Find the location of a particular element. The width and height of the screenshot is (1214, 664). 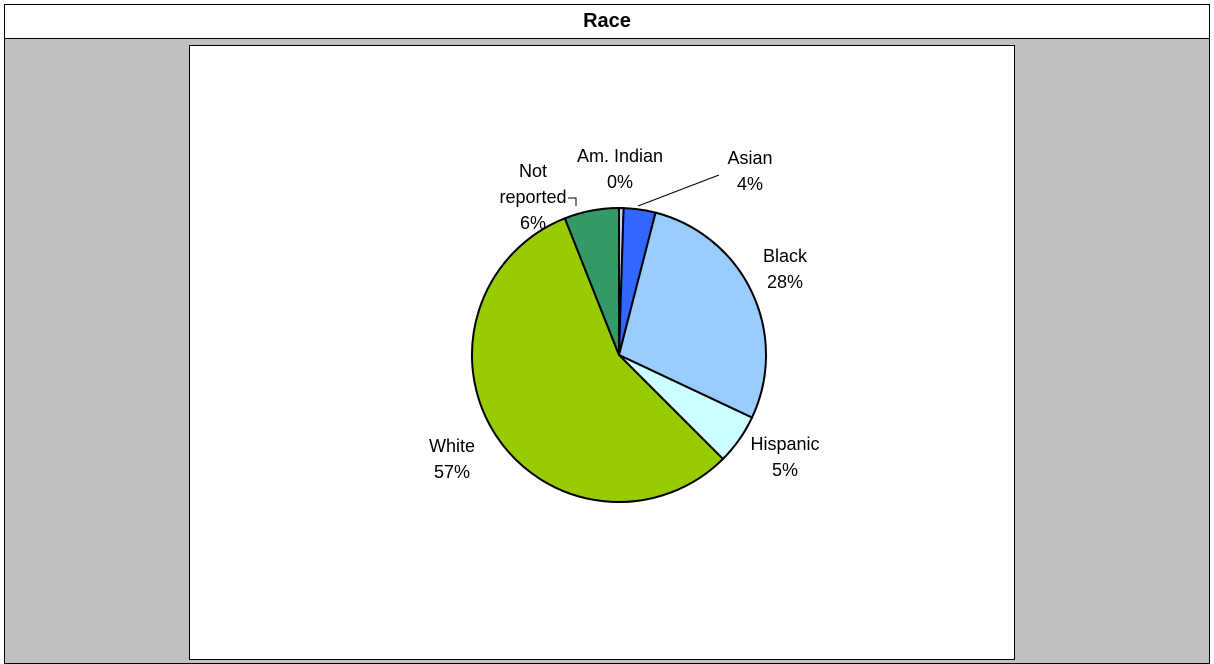

pie-slice-not-reported is located at coordinates (591, 281).